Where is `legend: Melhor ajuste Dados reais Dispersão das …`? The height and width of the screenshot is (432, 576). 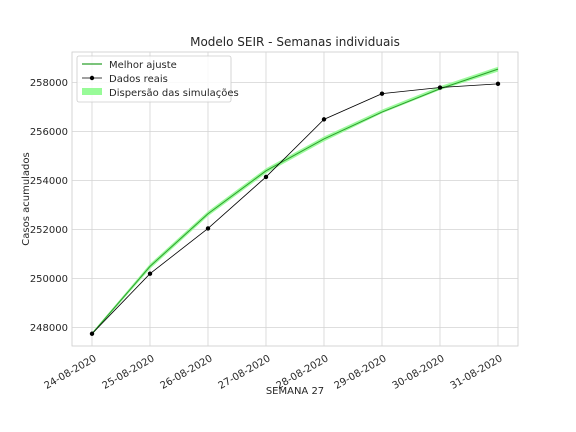
legend: Melhor ajuste Dados reais Dispersão das … is located at coordinates (157, 79).